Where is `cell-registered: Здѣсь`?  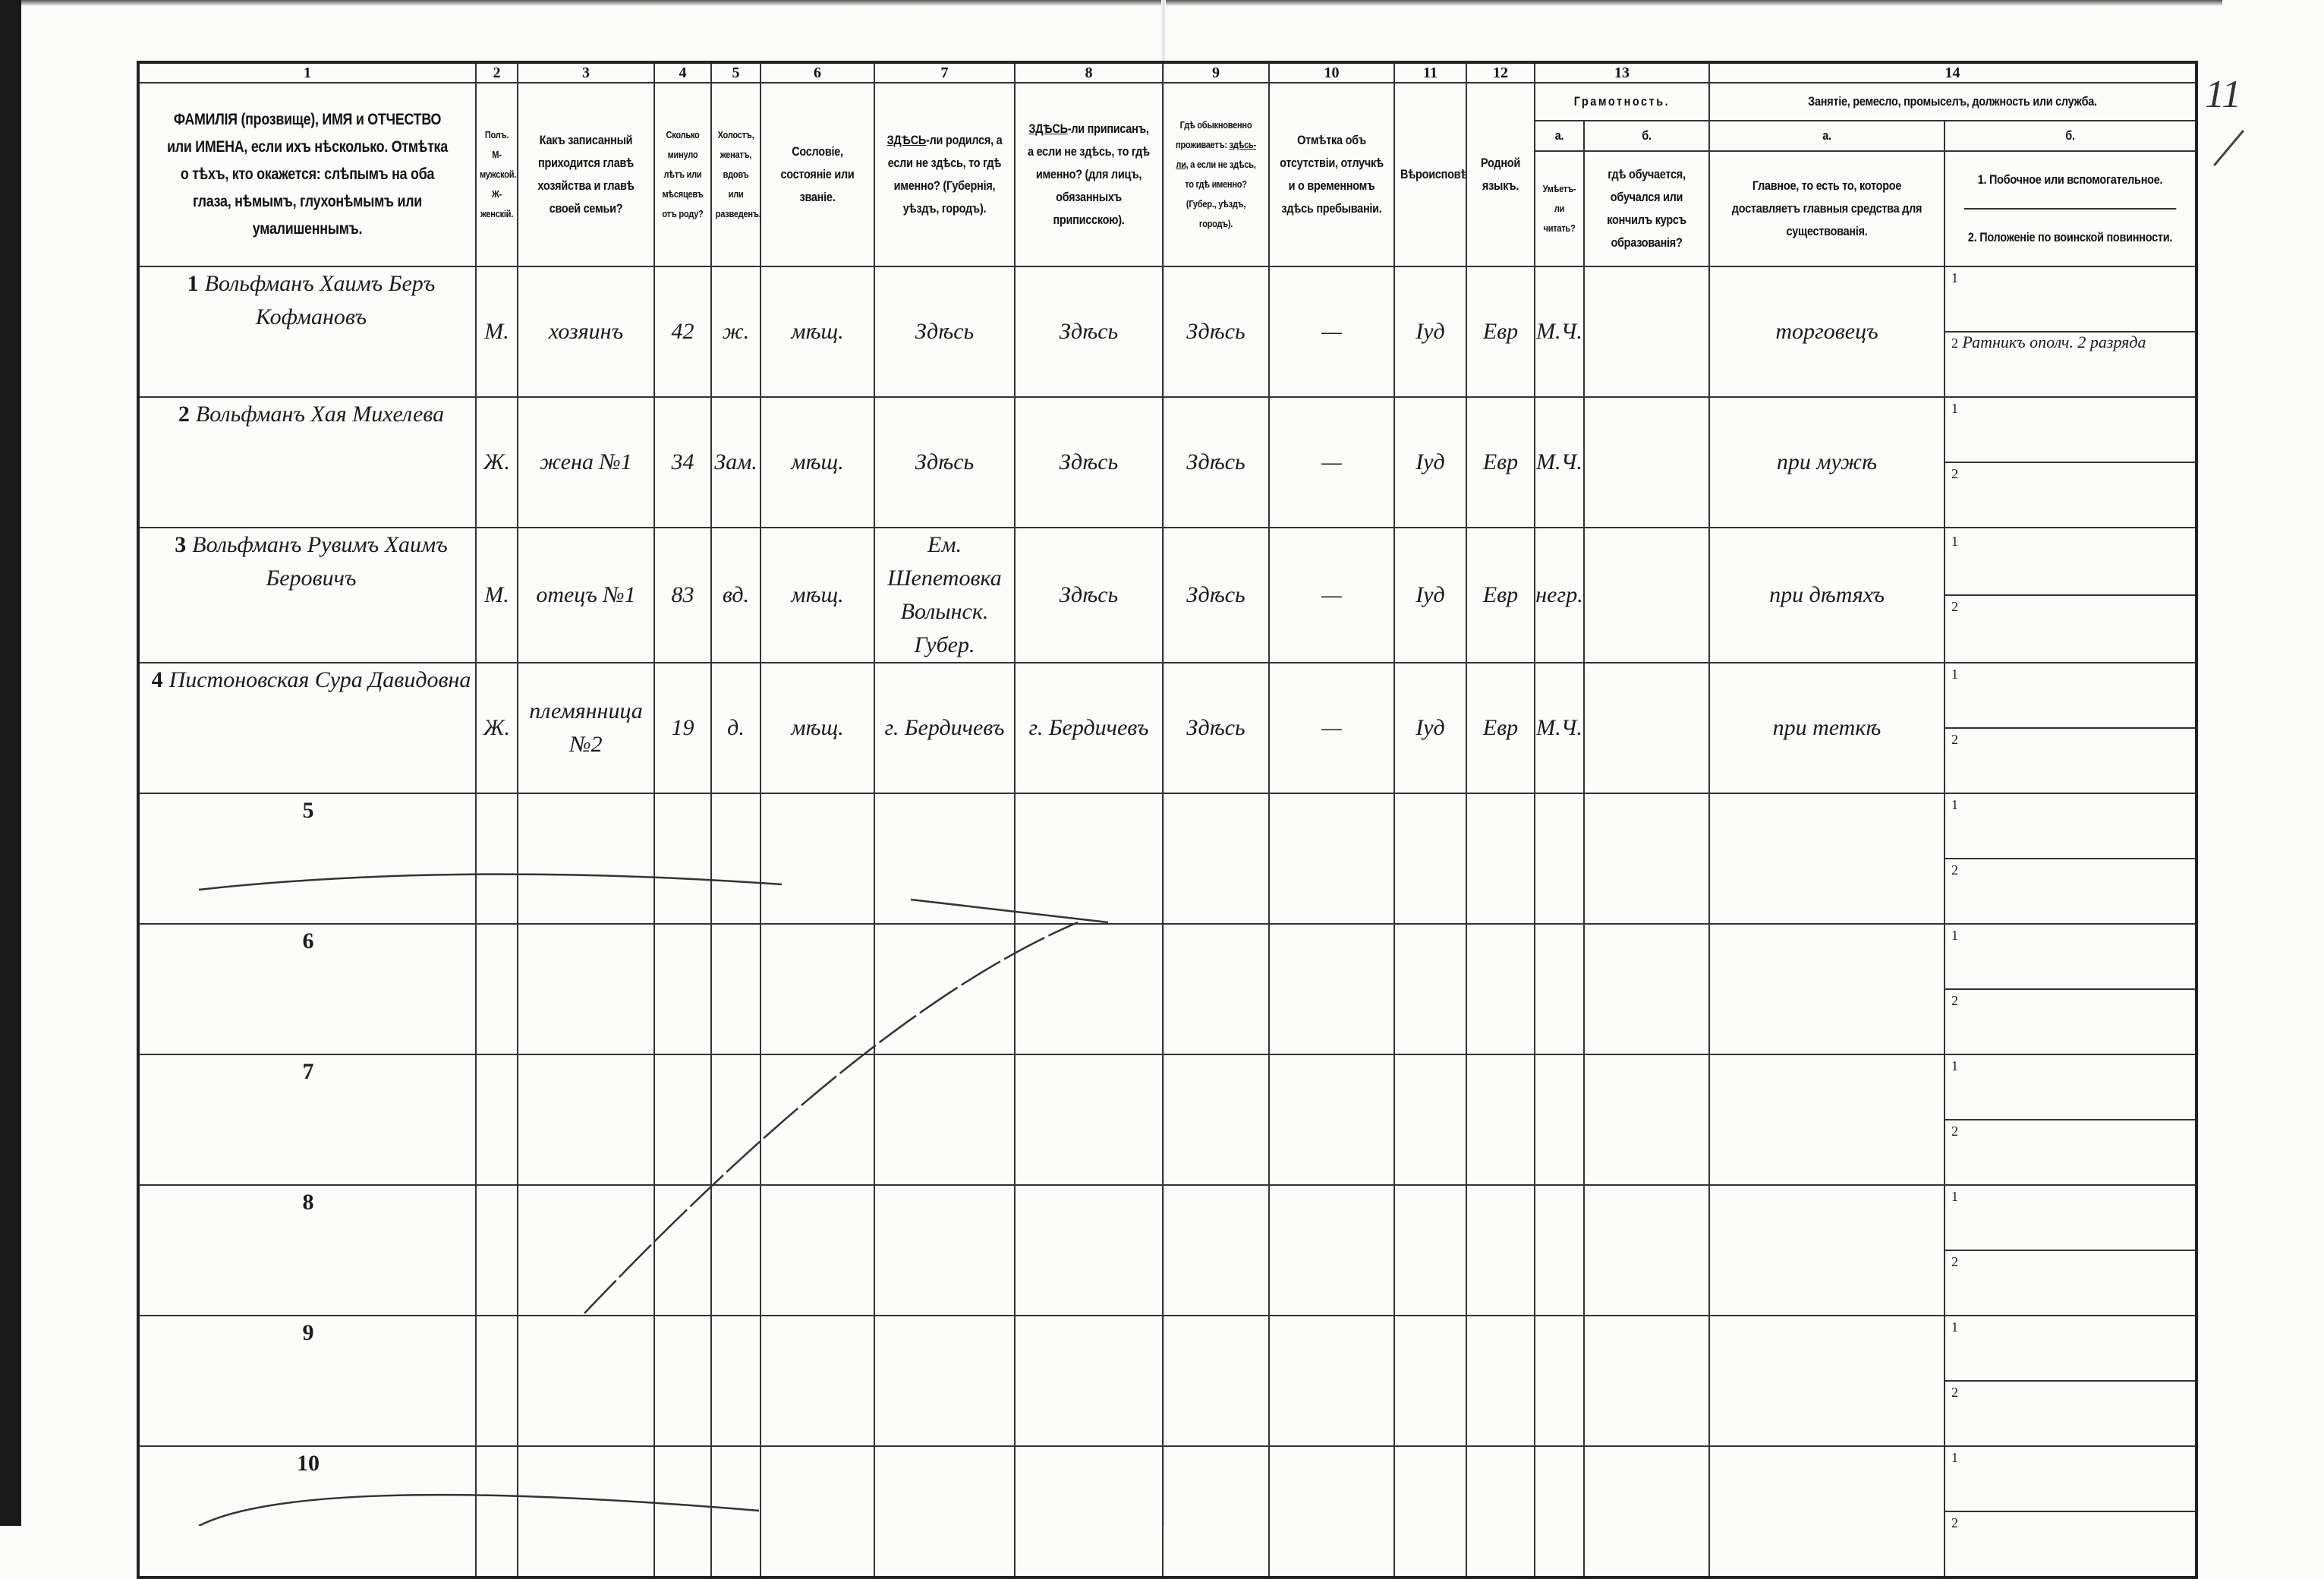
cell-registered: Здѣсь is located at coordinates (1089, 332).